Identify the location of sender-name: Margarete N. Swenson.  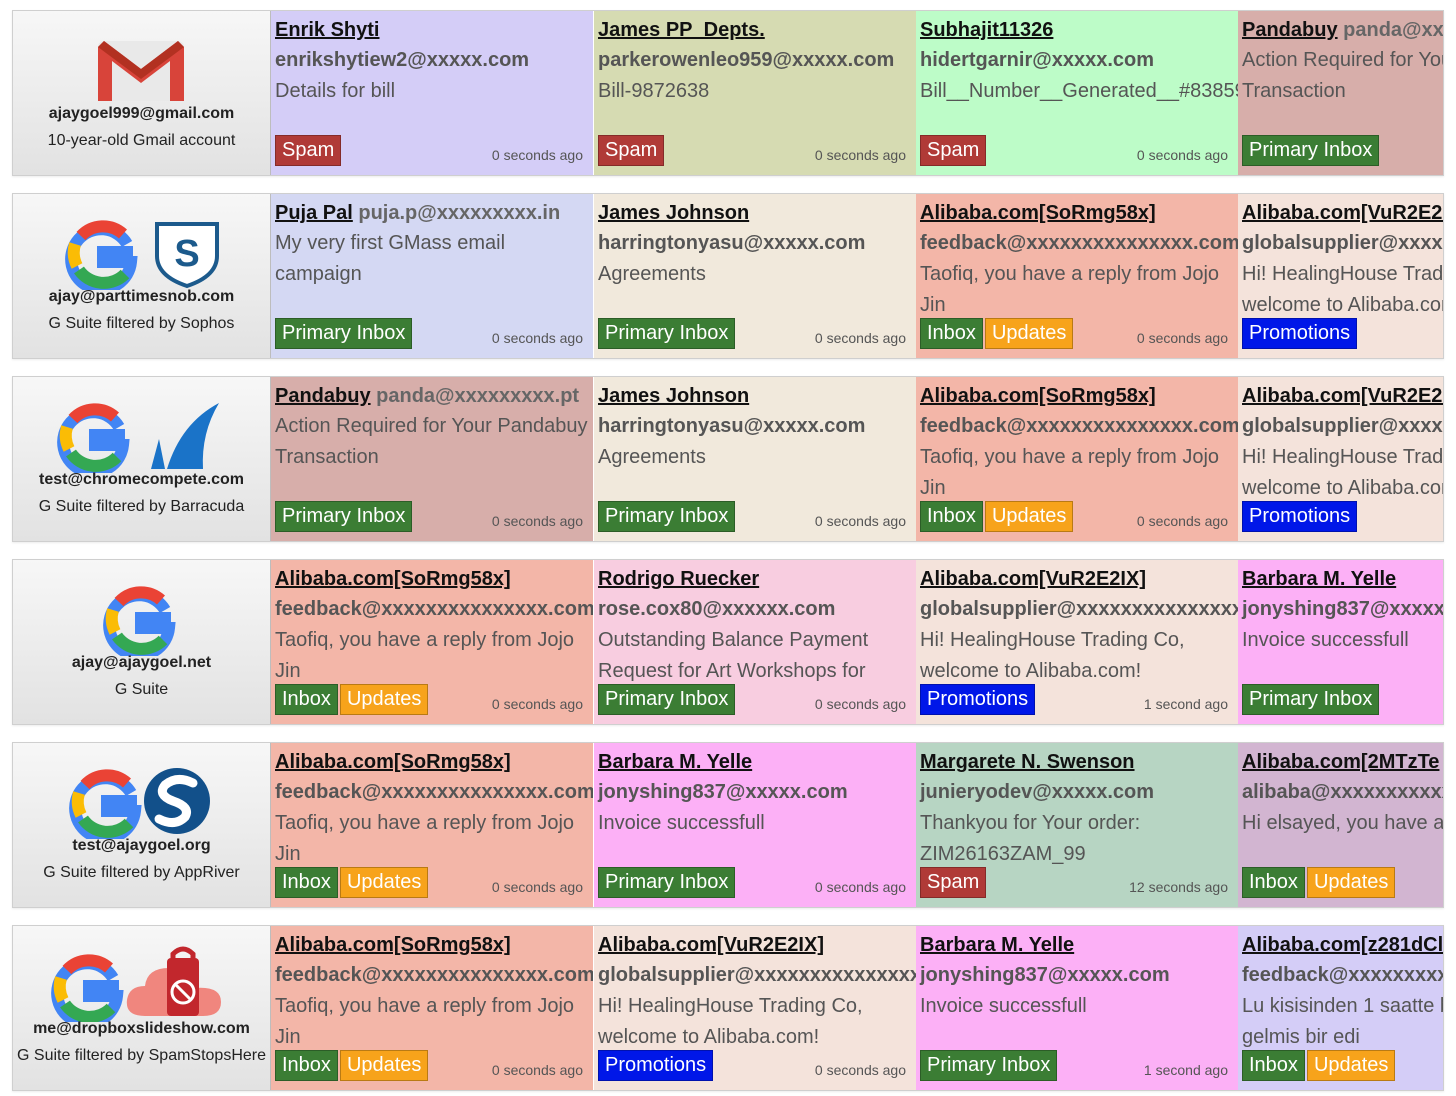
(1027, 762).